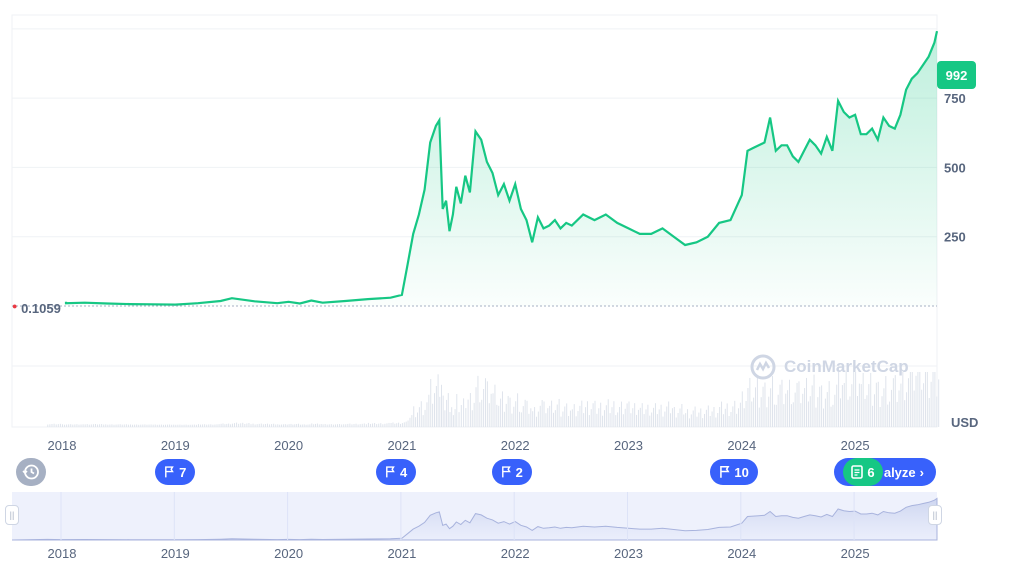 The width and height of the screenshot is (1012, 576). What do you see at coordinates (175, 472) in the screenshot?
I see `event-marker-button: 7` at bounding box center [175, 472].